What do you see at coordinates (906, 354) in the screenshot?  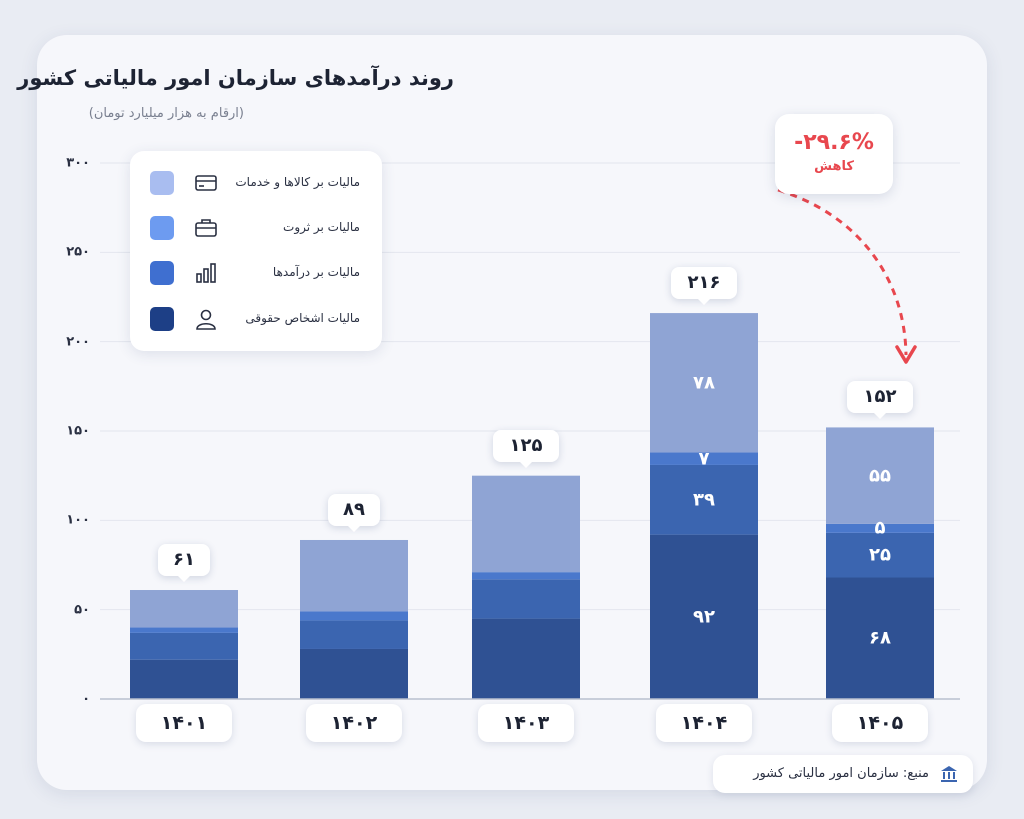 I see `annotation-arrow-head` at bounding box center [906, 354].